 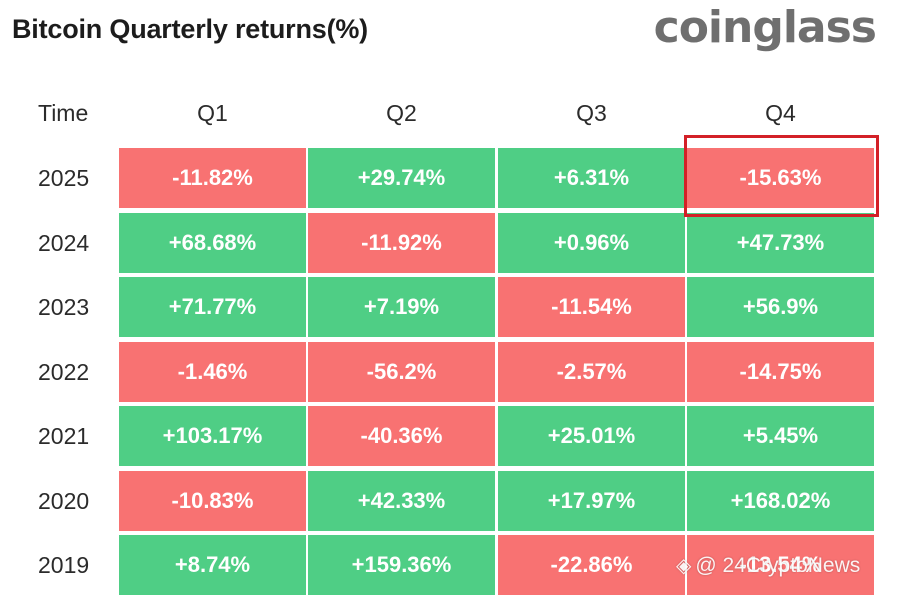 What do you see at coordinates (212, 372) in the screenshot?
I see `return-cell: -1.46%` at bounding box center [212, 372].